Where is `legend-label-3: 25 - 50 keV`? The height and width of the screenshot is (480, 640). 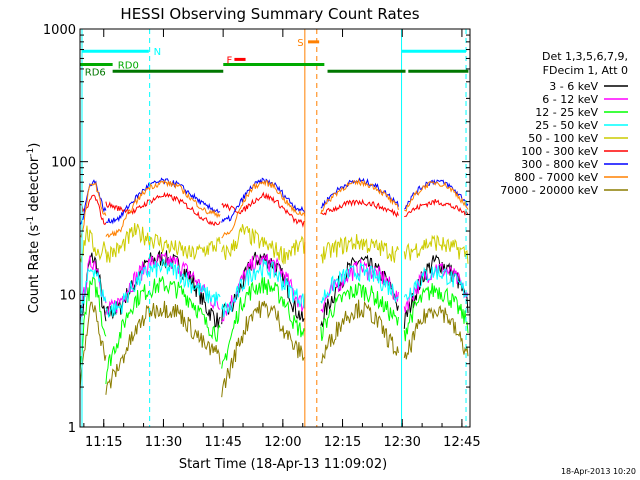 legend-label-3: 25 - 50 keV is located at coordinates (566, 125).